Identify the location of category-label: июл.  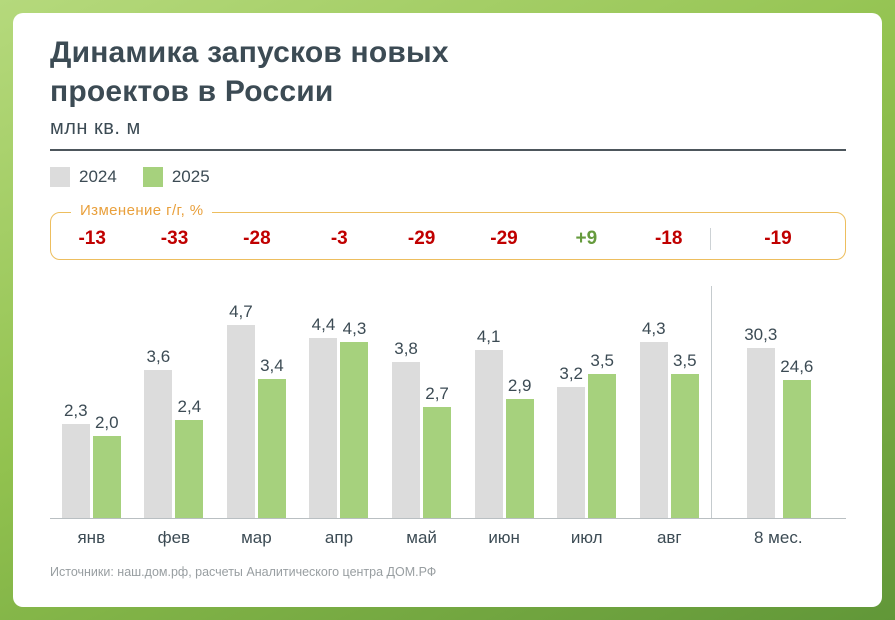
(586, 537).